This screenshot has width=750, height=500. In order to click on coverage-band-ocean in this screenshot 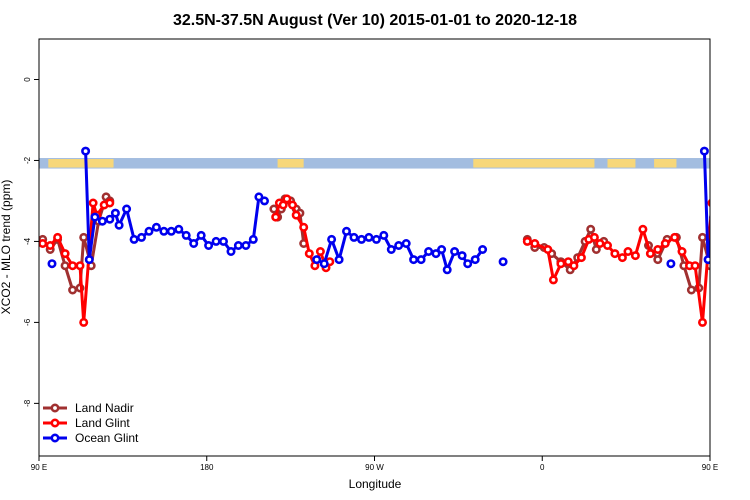, I will do `click(374, 163)`.